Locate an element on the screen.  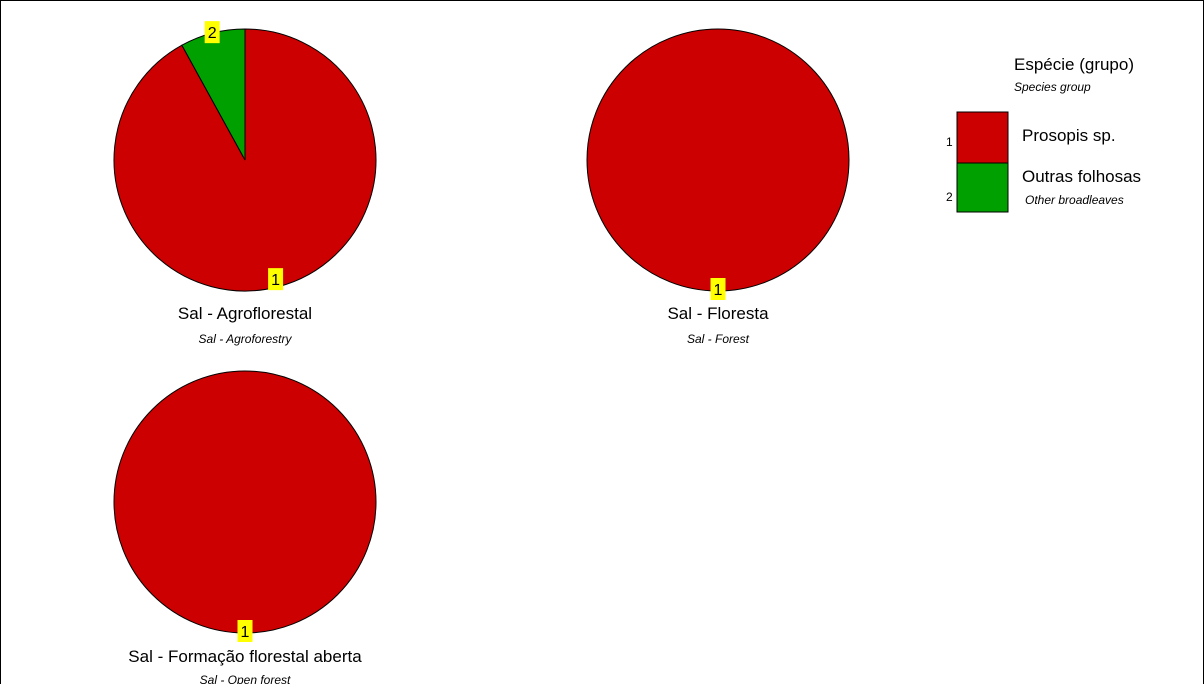
pie-2-title: Sal - Floresta is located at coordinates (718, 313).